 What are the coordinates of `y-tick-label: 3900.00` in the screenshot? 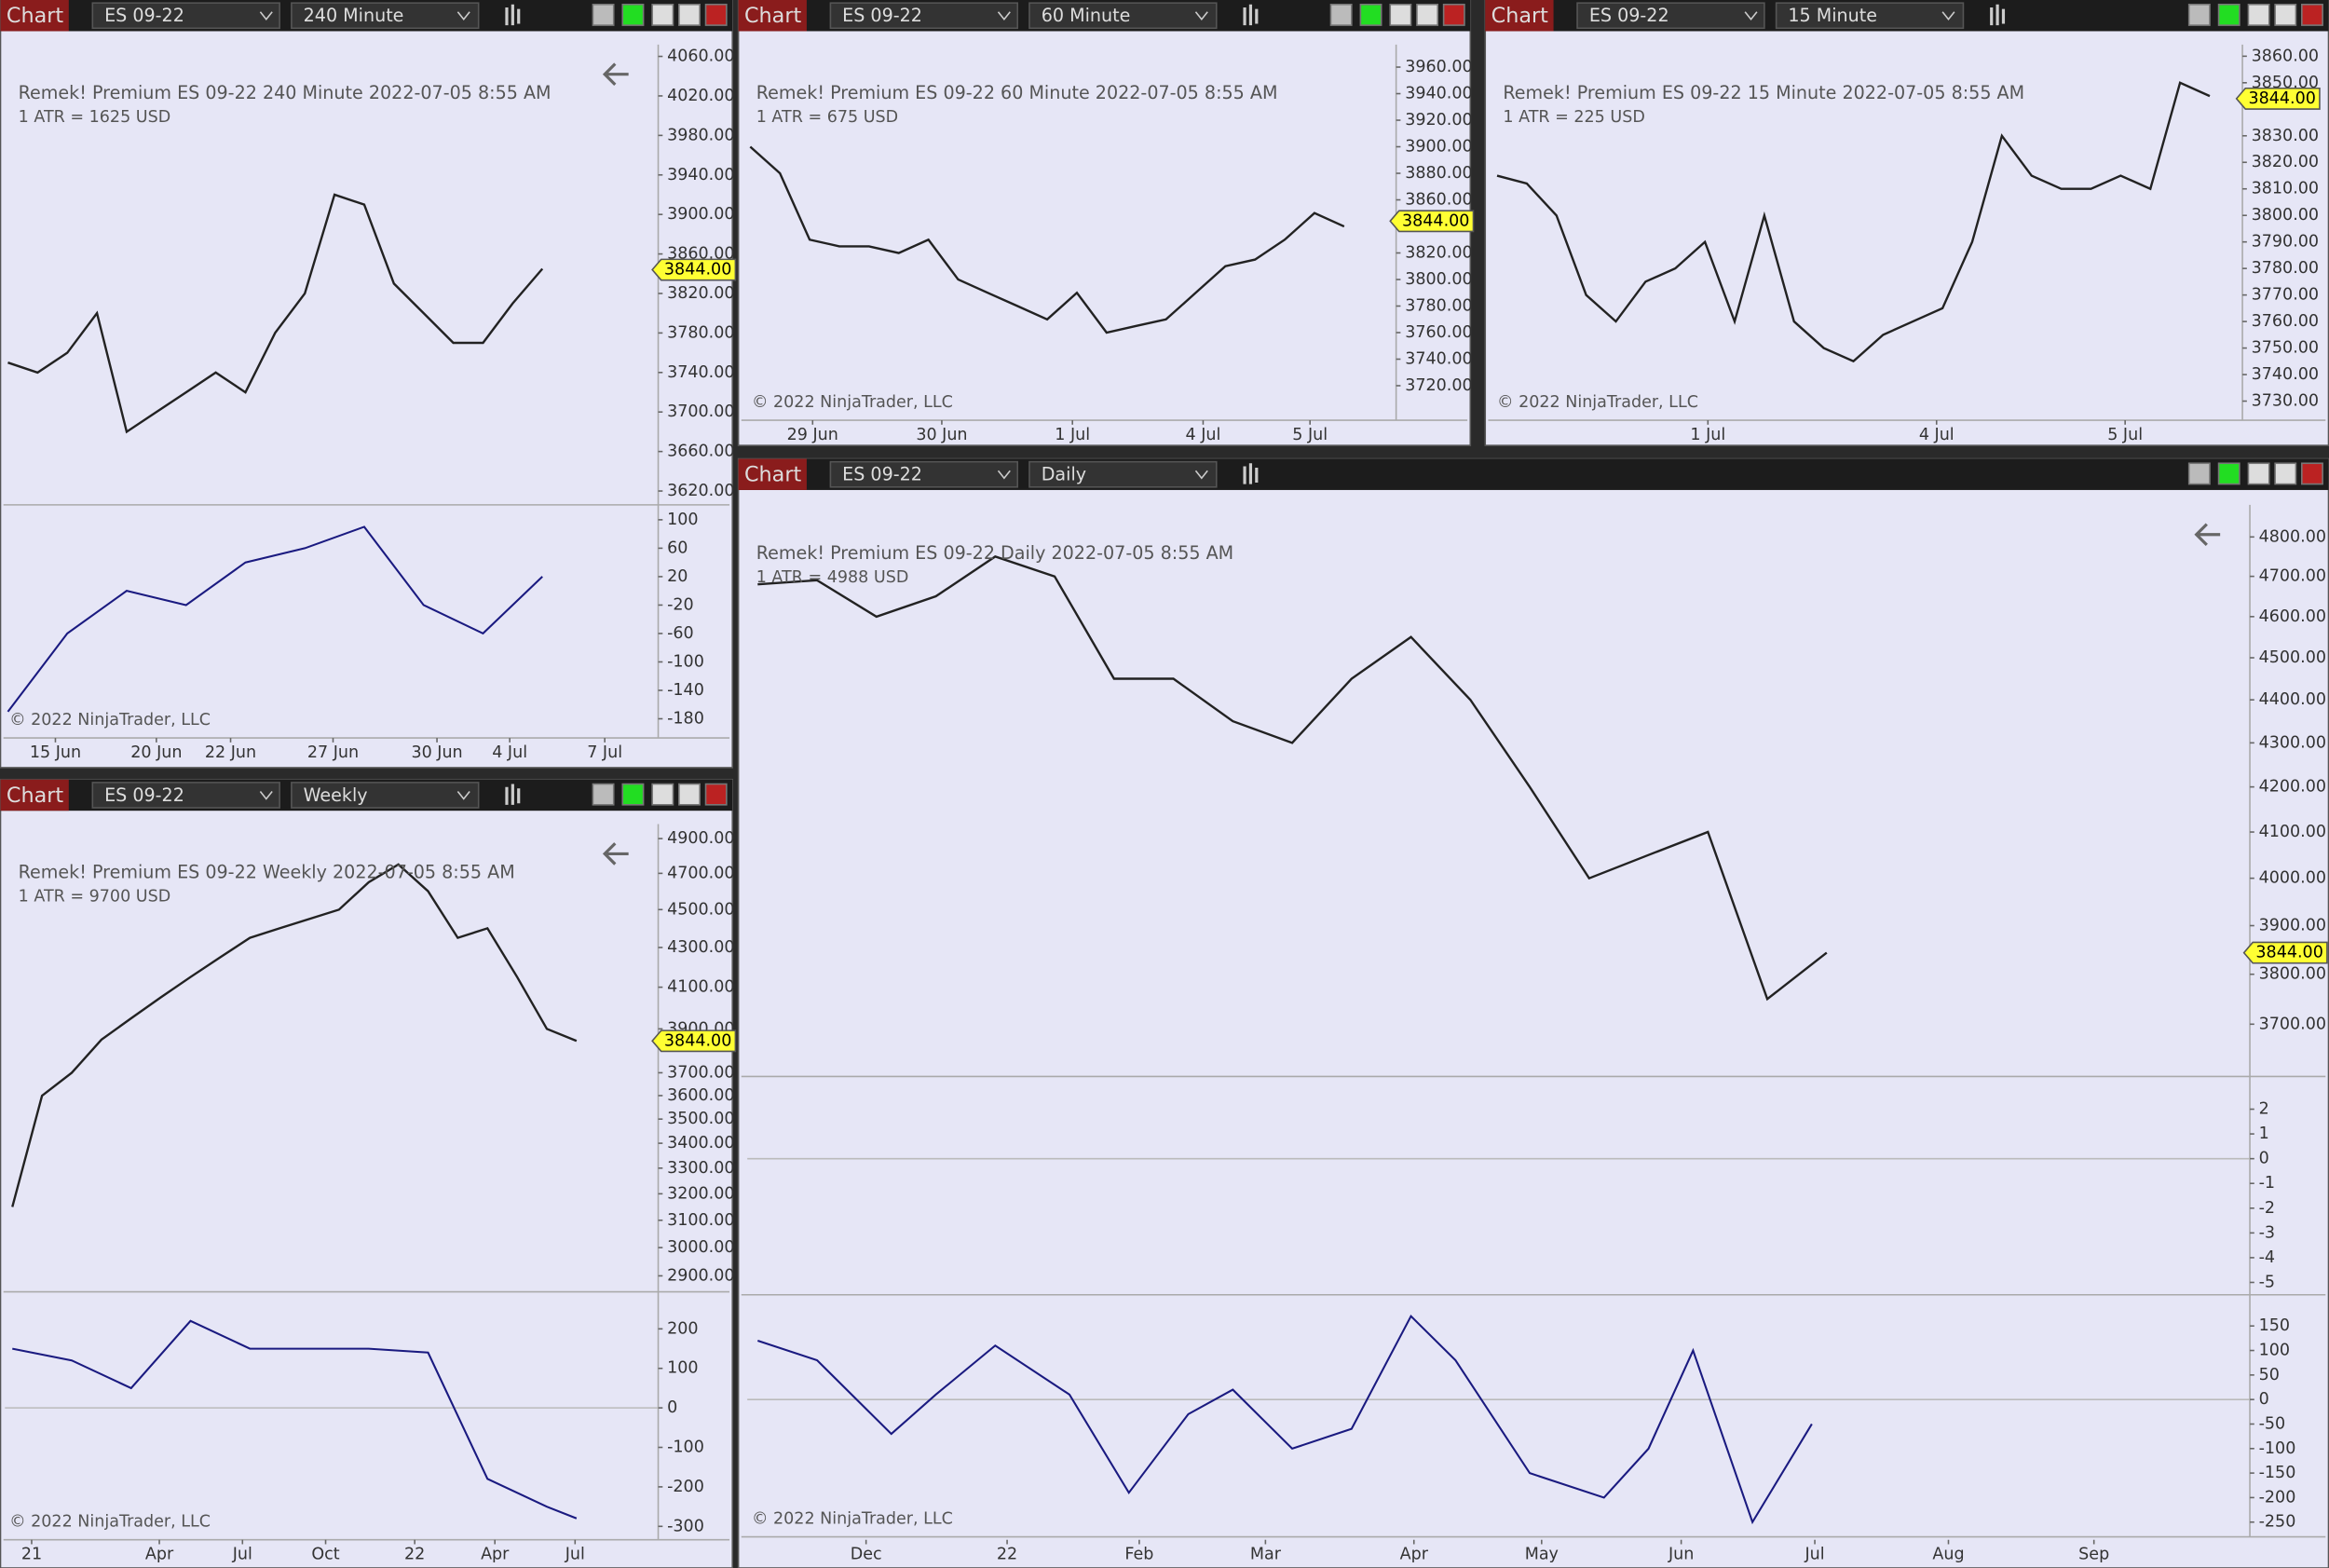 It's located at (700, 214).